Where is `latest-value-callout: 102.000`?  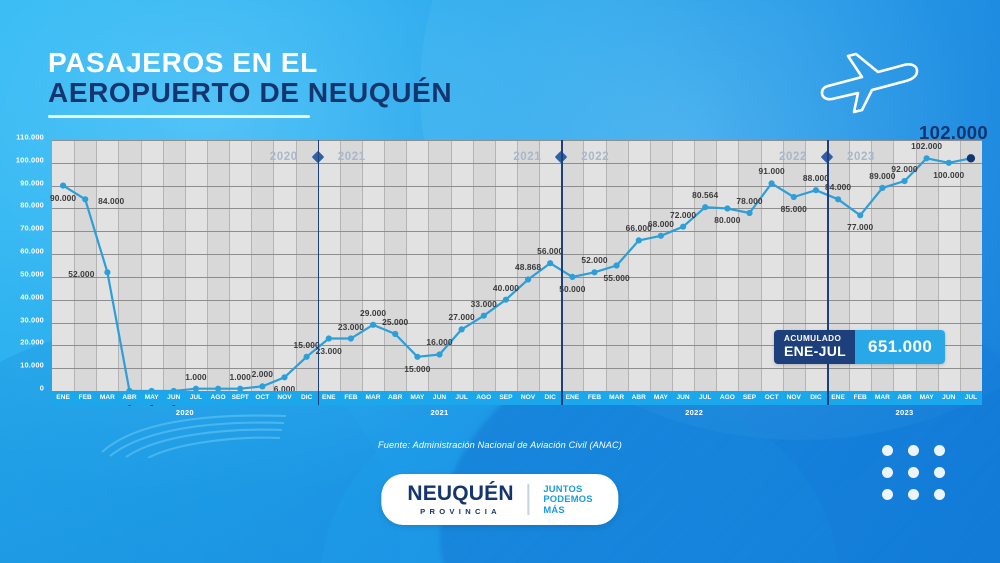 latest-value-callout: 102.000 is located at coordinates (953, 132).